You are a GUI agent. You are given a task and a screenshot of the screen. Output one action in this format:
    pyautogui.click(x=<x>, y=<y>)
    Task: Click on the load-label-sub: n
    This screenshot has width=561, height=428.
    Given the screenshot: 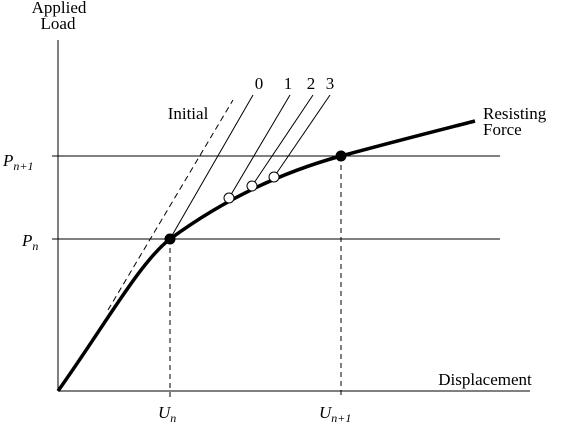 What is the action you would take?
    pyautogui.click(x=35, y=246)
    